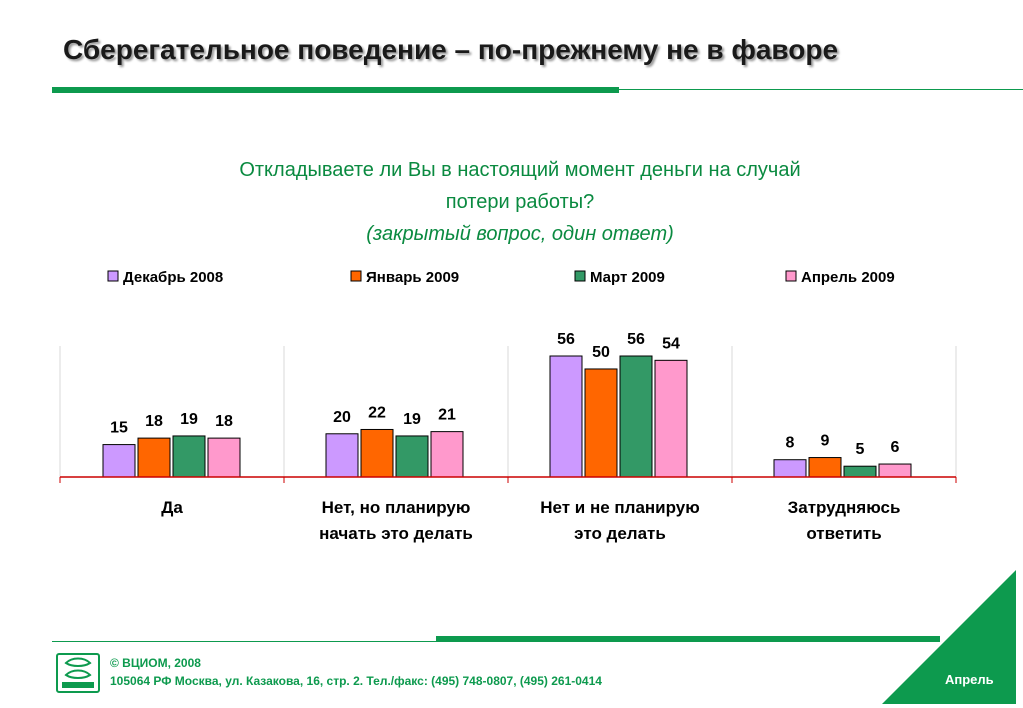 The image size is (1023, 708). What do you see at coordinates (860, 449) in the screenshot?
I see `data-label: 5` at bounding box center [860, 449].